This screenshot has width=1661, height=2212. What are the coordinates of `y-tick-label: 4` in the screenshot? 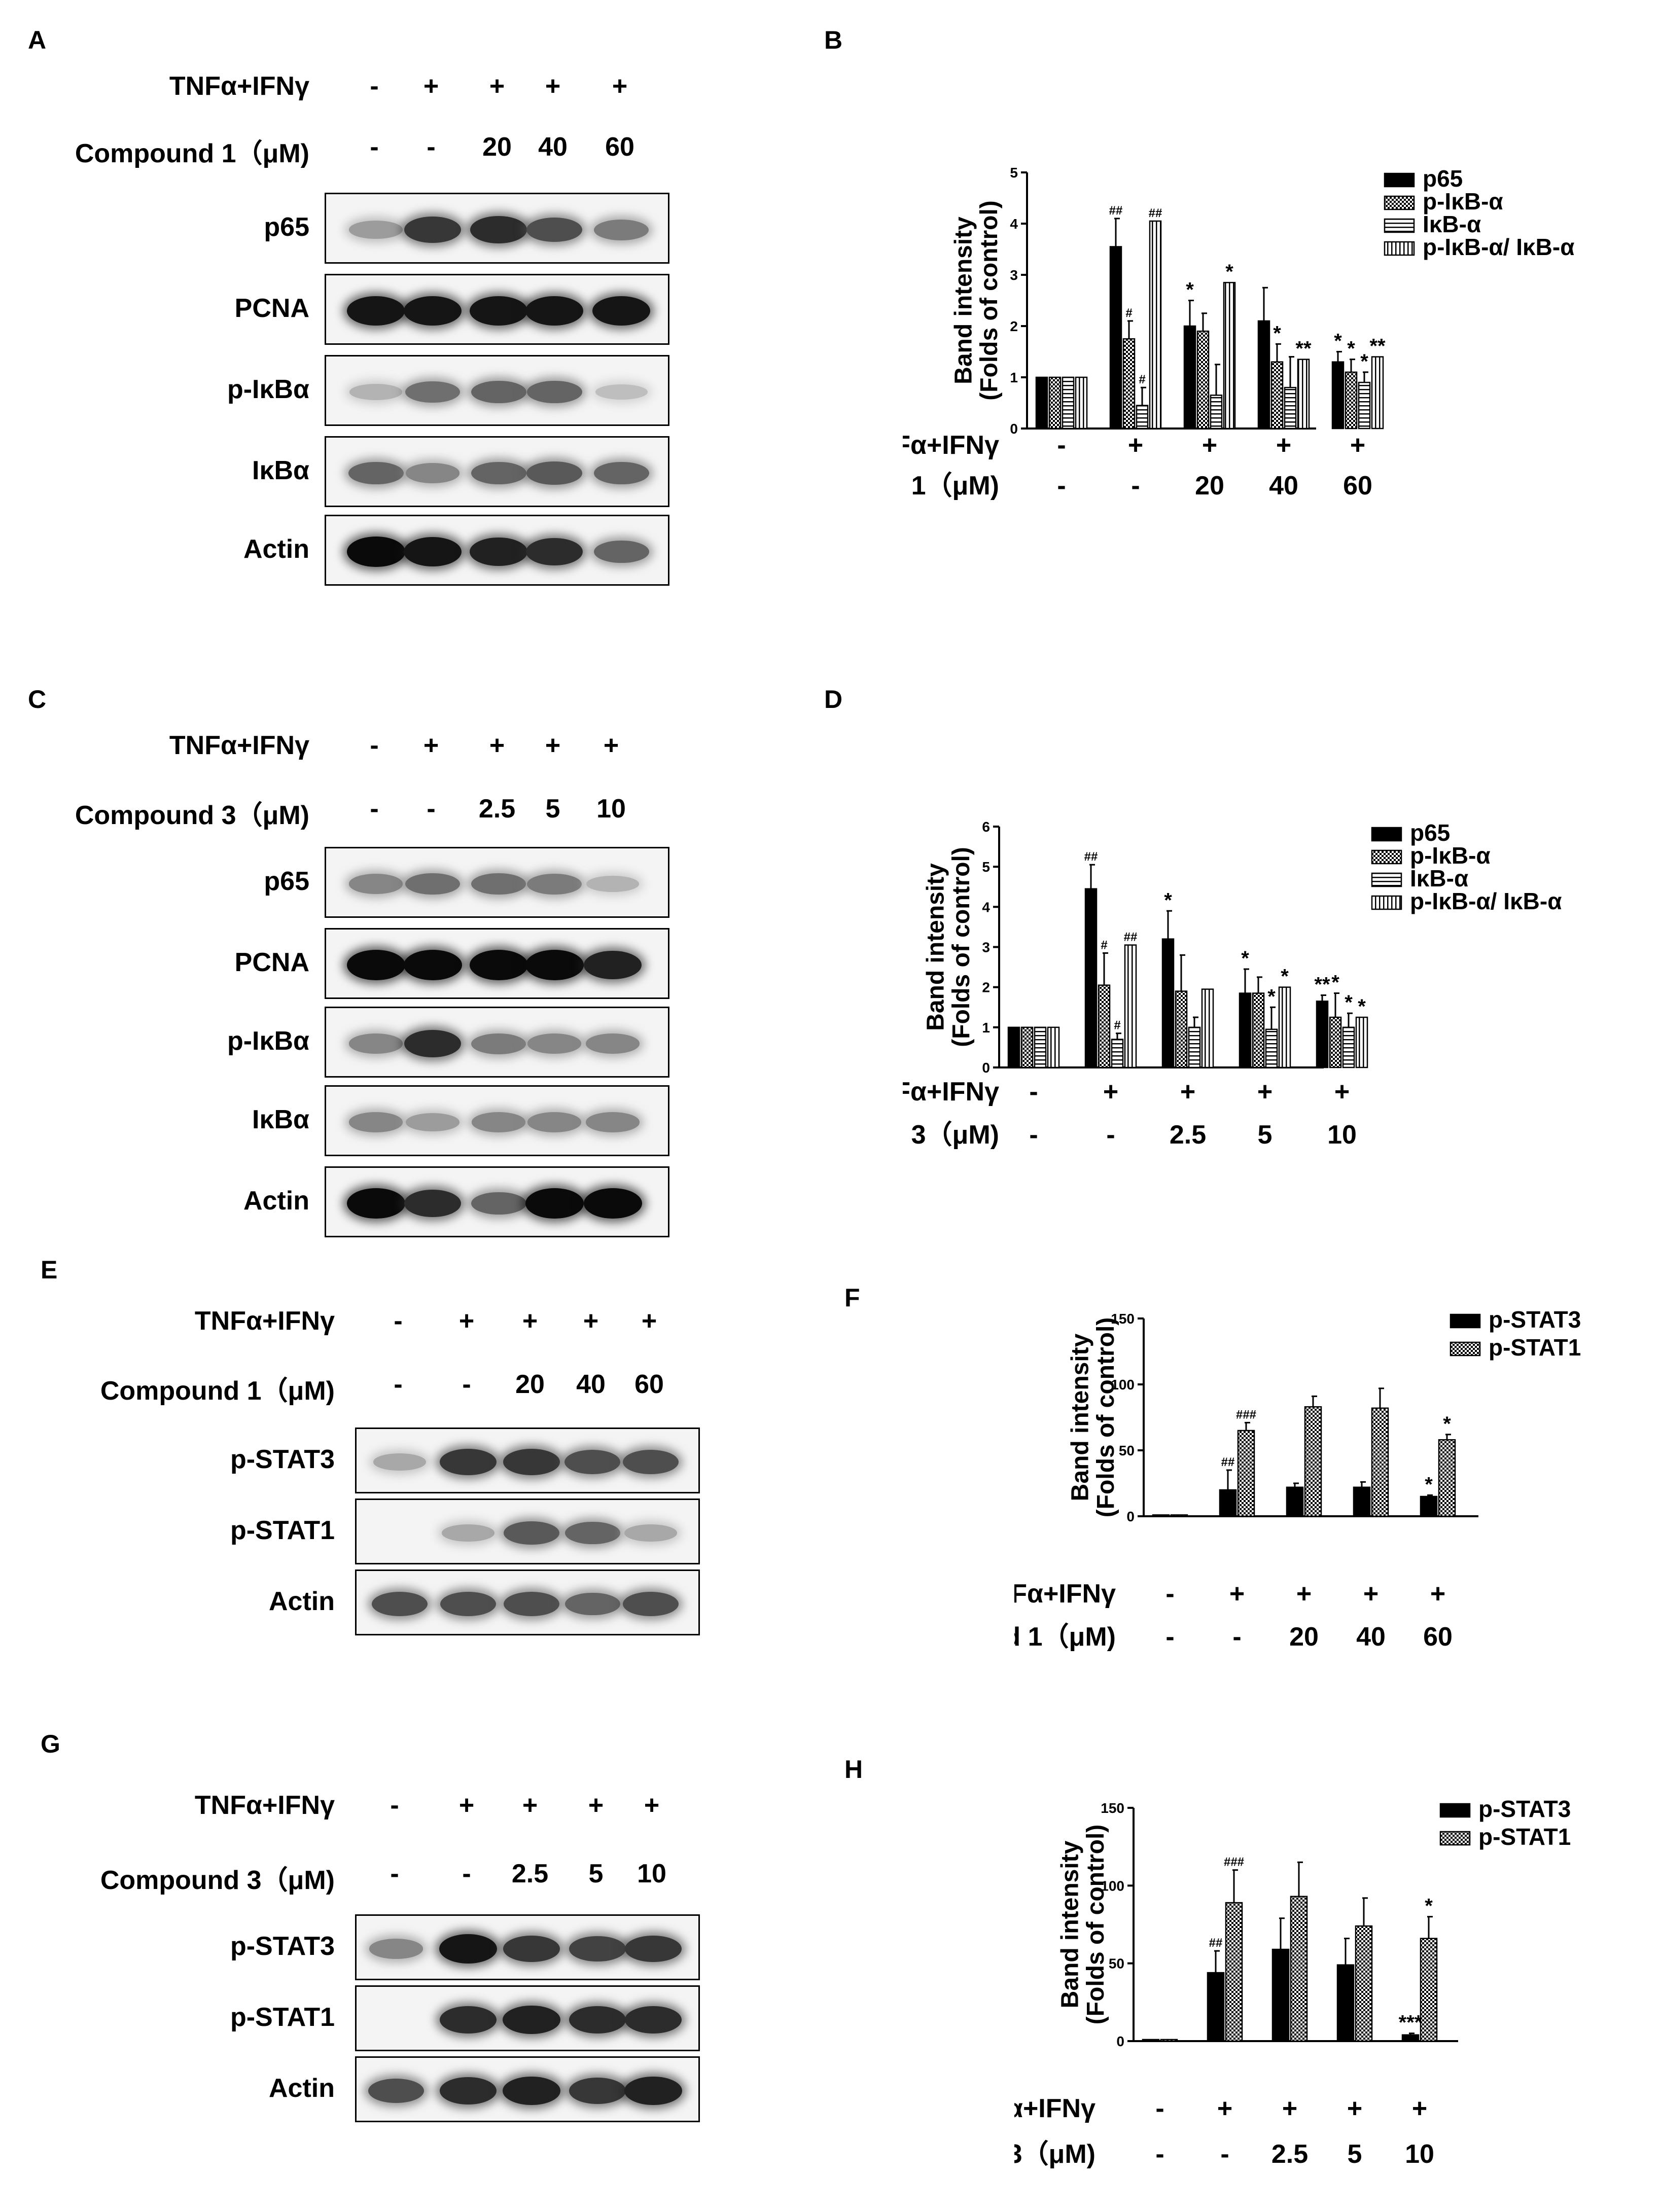 It's located at (1014, 224).